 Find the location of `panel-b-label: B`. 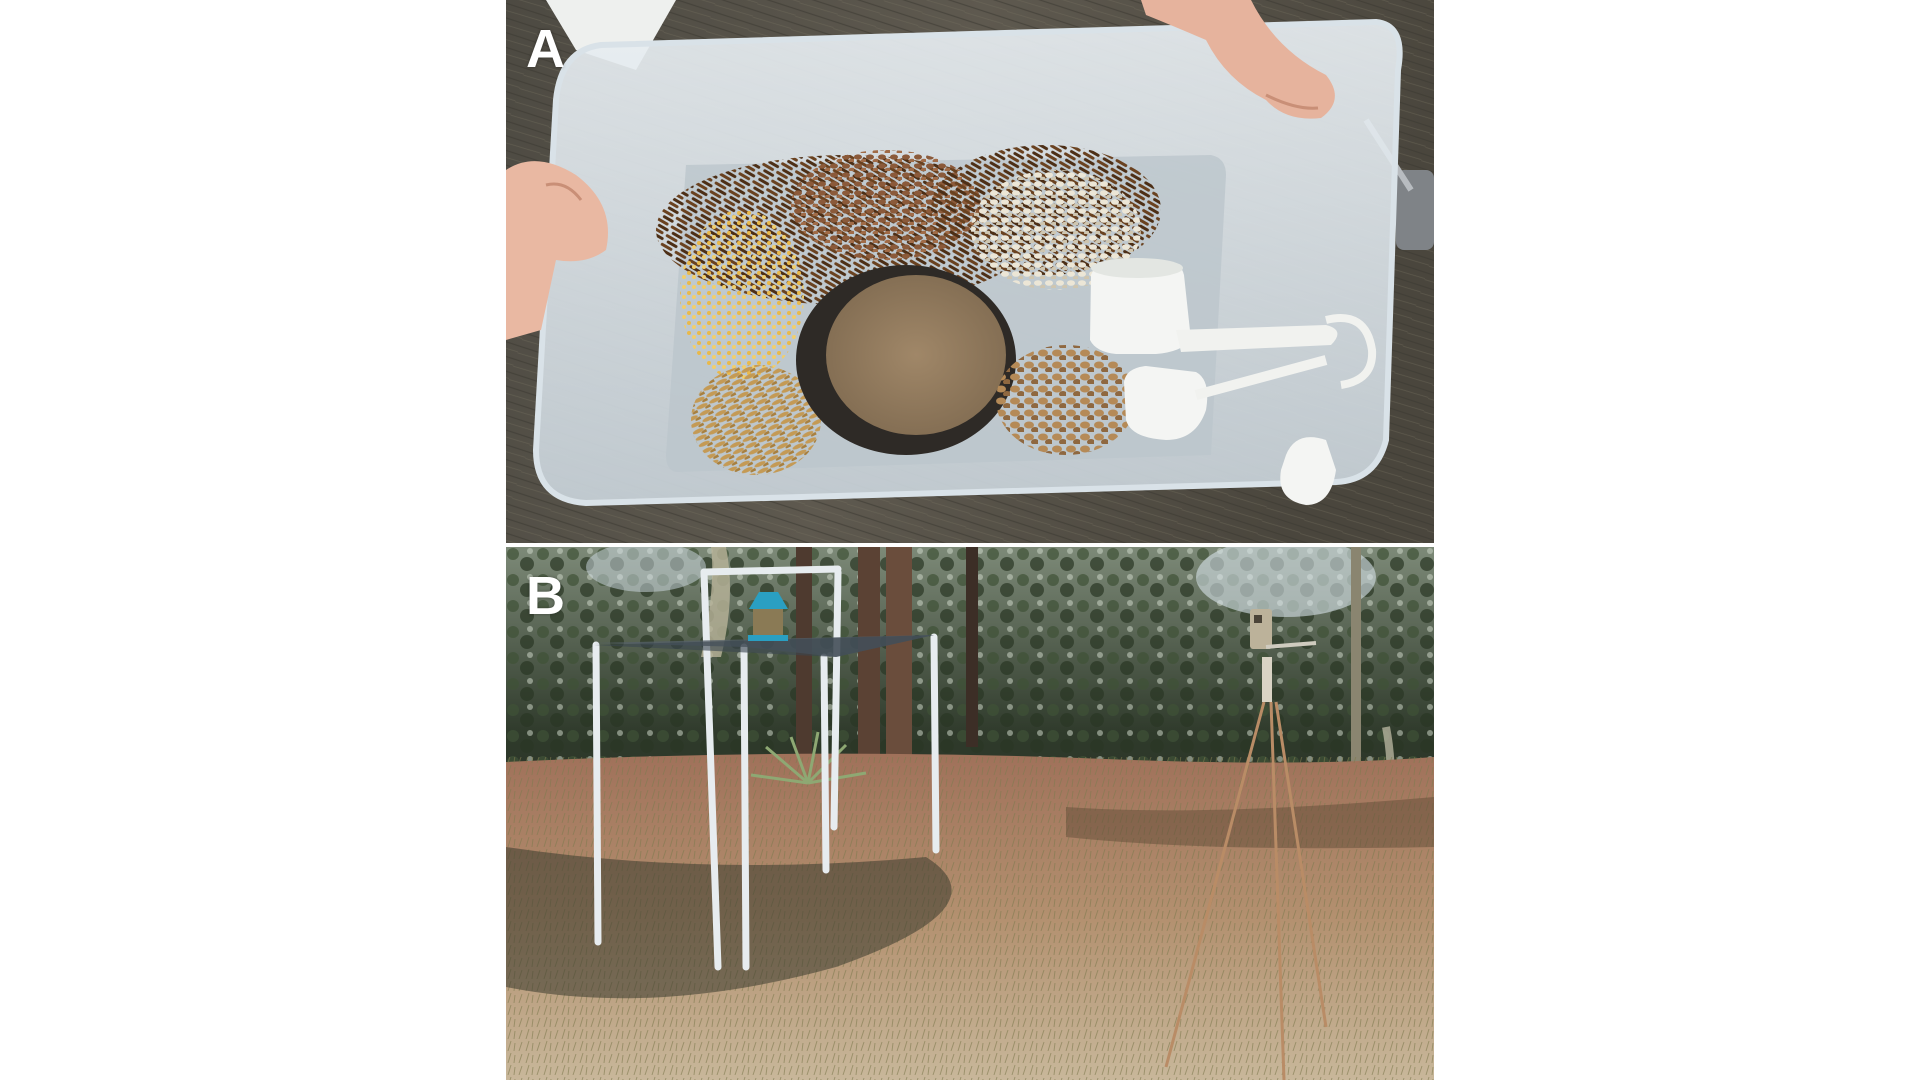

panel-b-label: B is located at coordinates (545, 596).